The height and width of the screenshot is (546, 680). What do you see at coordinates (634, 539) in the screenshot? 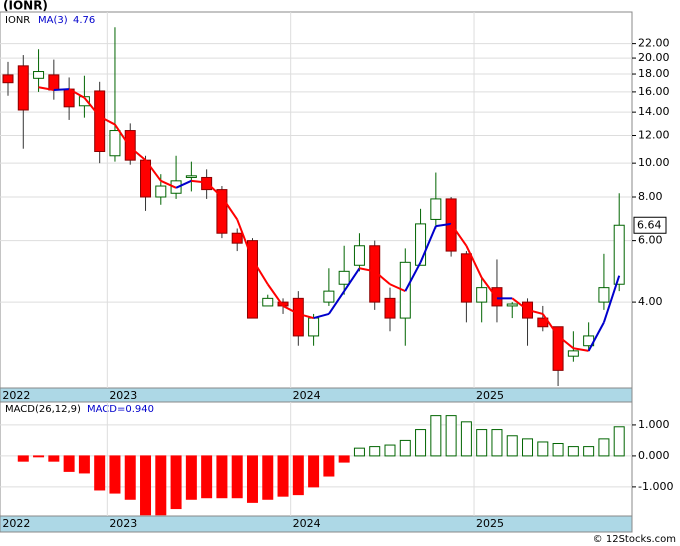
I see `footer: © 12Stocks.com` at bounding box center [634, 539].